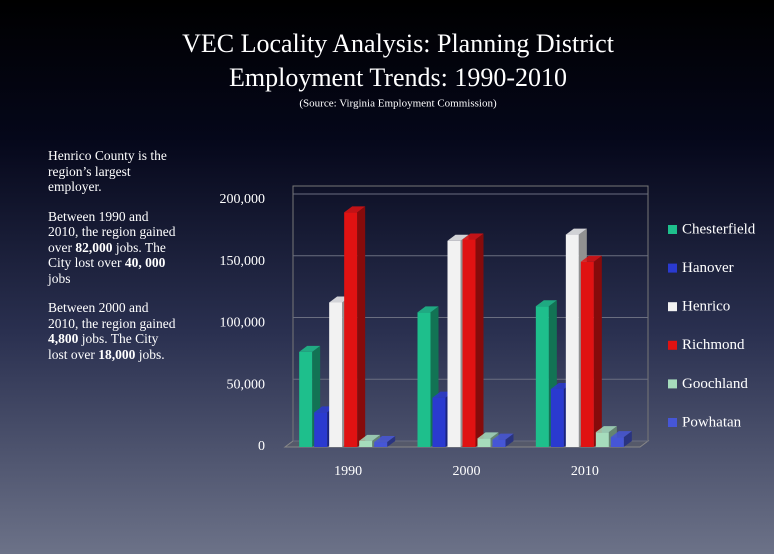  I want to click on legend-label: Chesterfield, so click(719, 229).